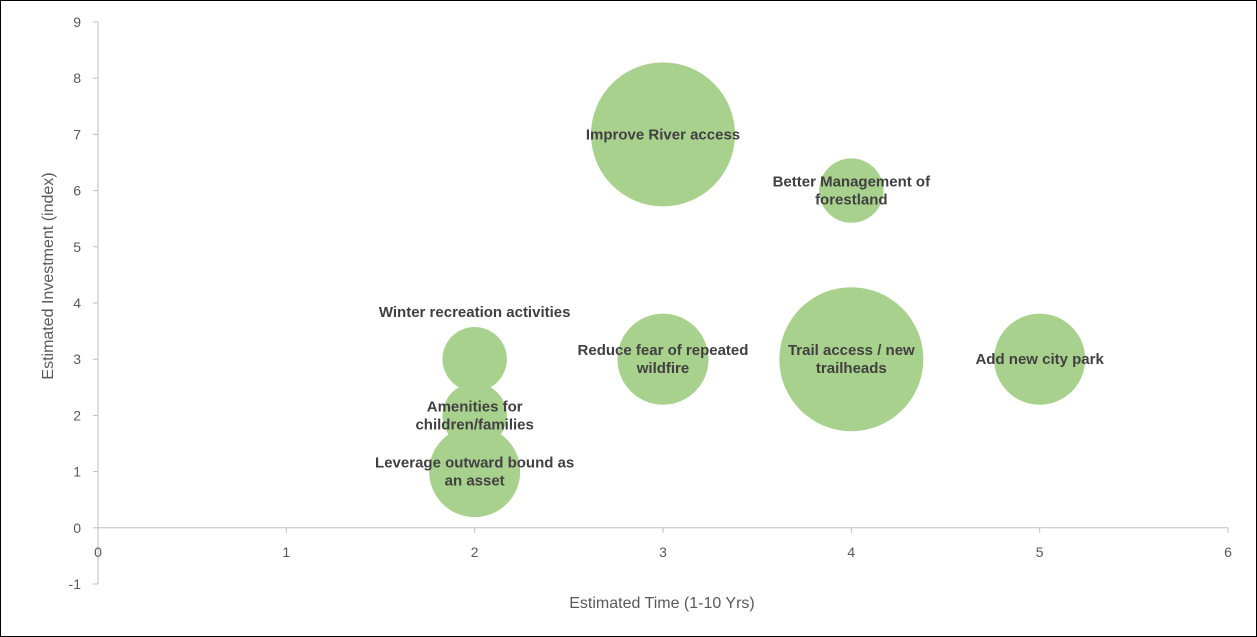 The height and width of the screenshot is (637, 1257). I want to click on bubble-data-label: Add new city park, so click(1039, 359).